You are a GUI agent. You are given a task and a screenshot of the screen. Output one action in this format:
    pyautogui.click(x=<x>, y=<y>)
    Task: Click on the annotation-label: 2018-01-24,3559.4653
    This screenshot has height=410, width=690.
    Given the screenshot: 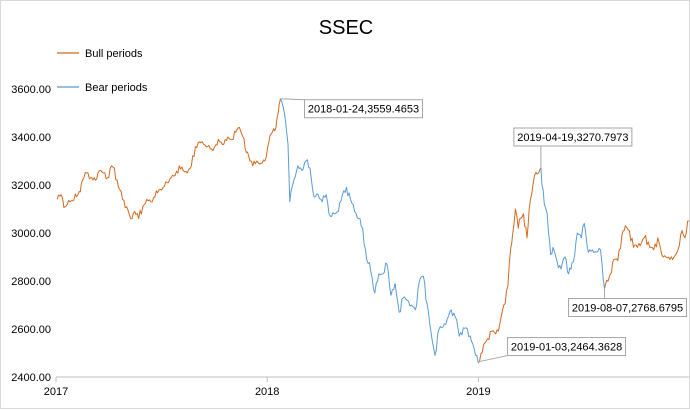 What is the action you would take?
    pyautogui.click(x=363, y=110)
    